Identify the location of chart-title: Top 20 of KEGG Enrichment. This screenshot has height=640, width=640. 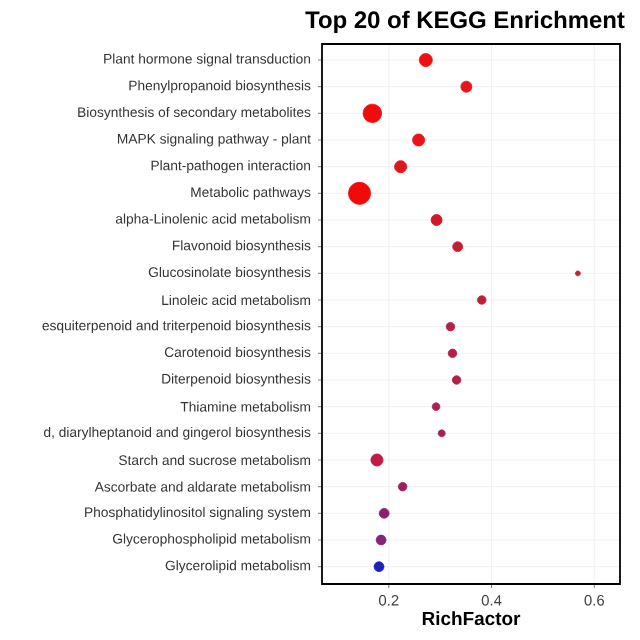
(465, 22).